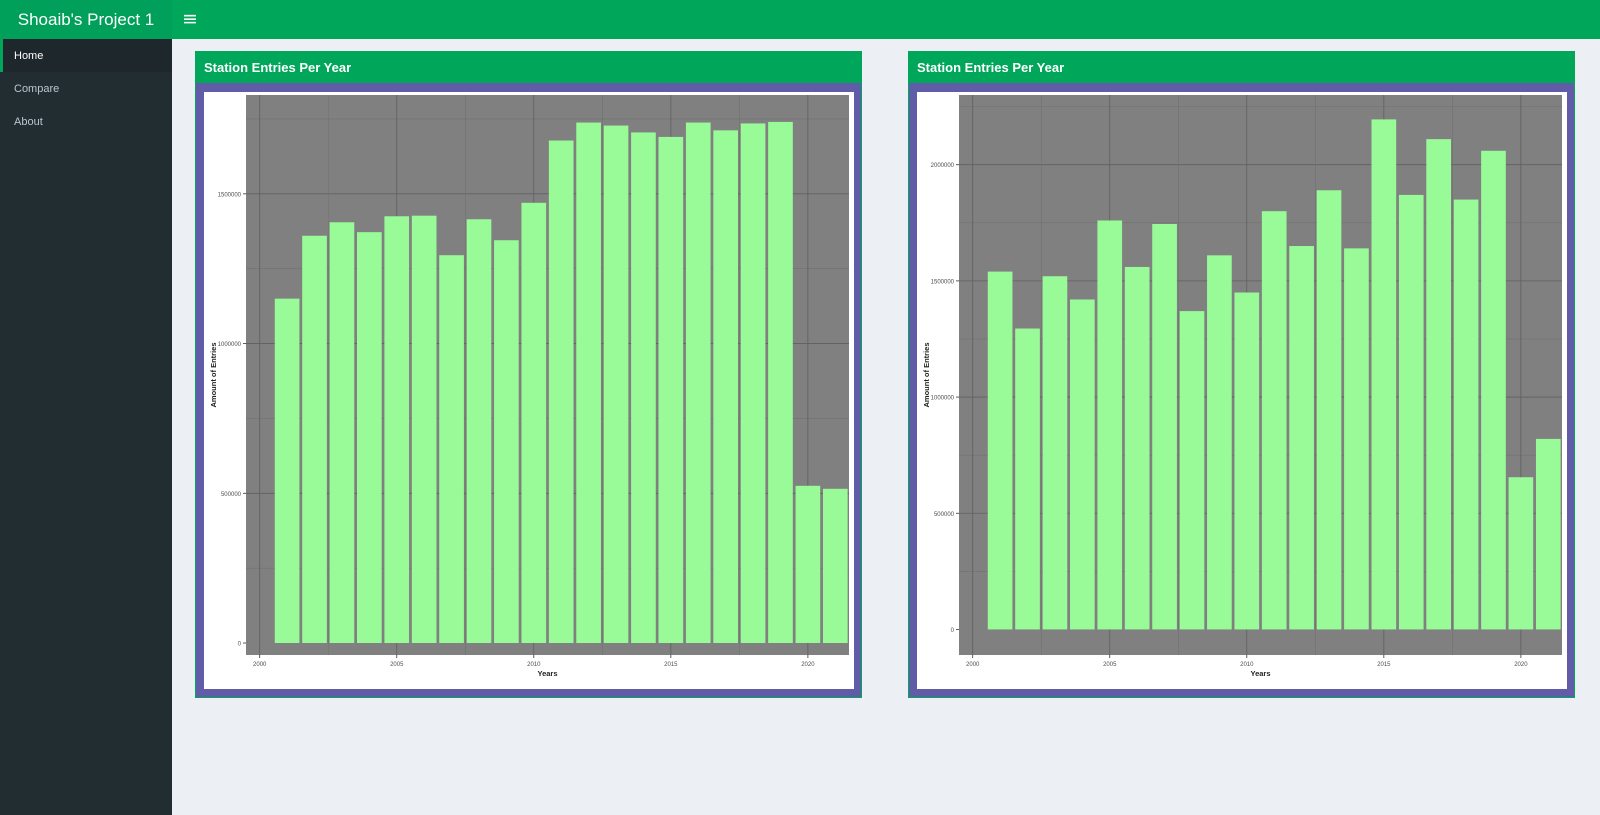 The height and width of the screenshot is (815, 1600). Describe the element at coordinates (28, 121) in the screenshot. I see `sidebar-item-label: About` at that location.